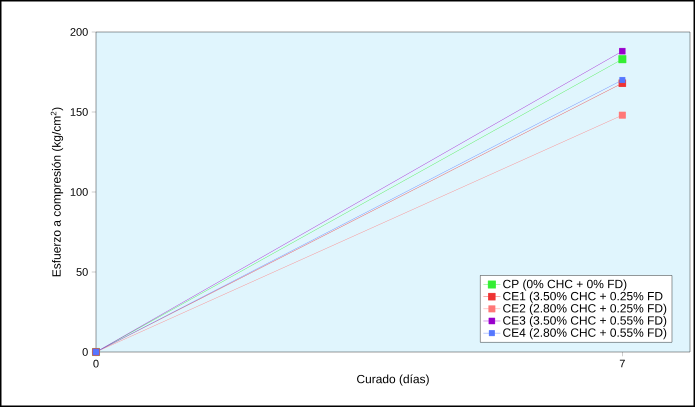 The image size is (695, 407). I want to click on legend-label: CE1 (3.50% CHC + 0.25% FD, so click(582, 297).